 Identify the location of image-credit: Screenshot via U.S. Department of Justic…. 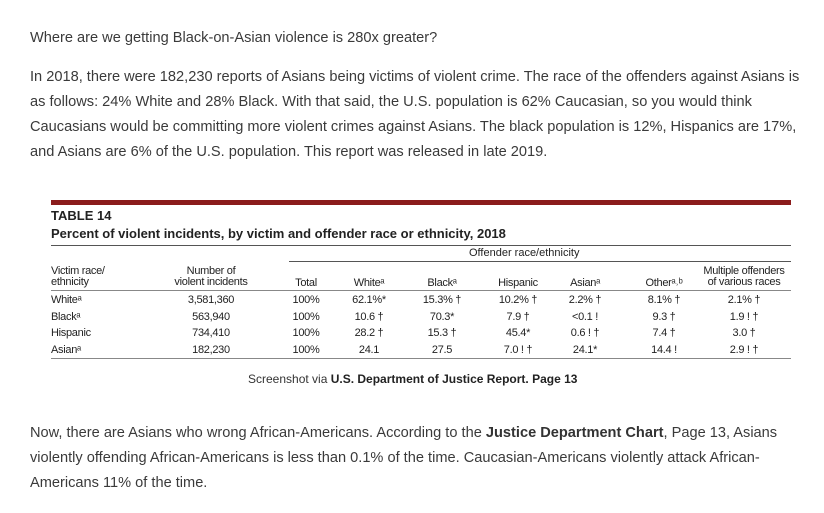
(412, 379).